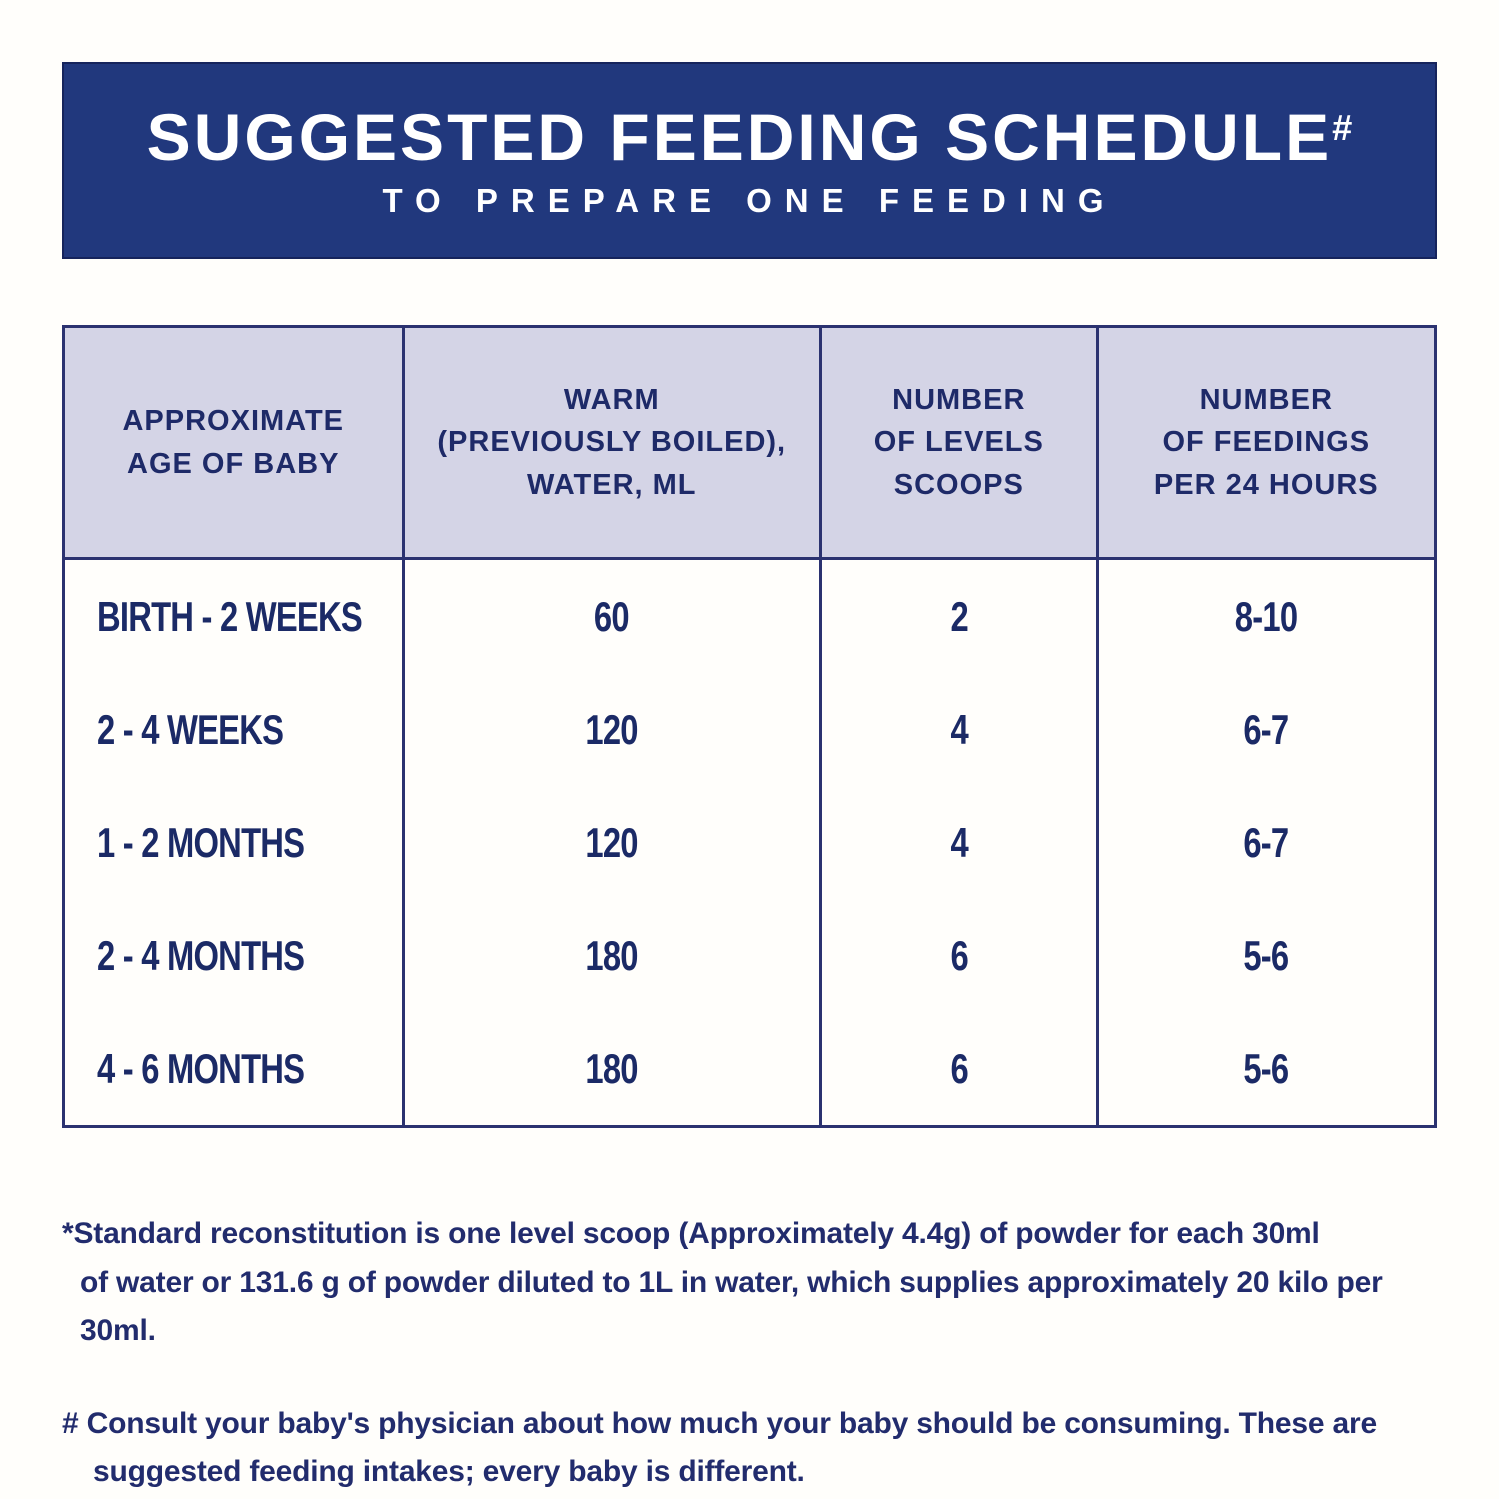 This screenshot has width=1499, height=1499. I want to click on age-value: 1 - 2 MONTHS, so click(201, 842).